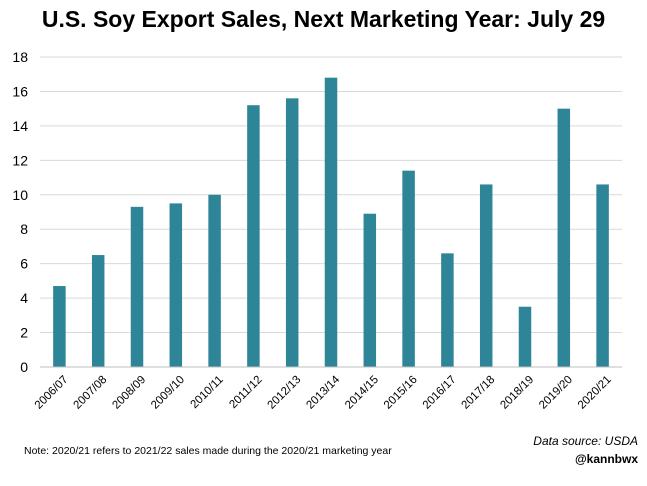  I want to click on x-tick-label: 2012/13, so click(285, 393).